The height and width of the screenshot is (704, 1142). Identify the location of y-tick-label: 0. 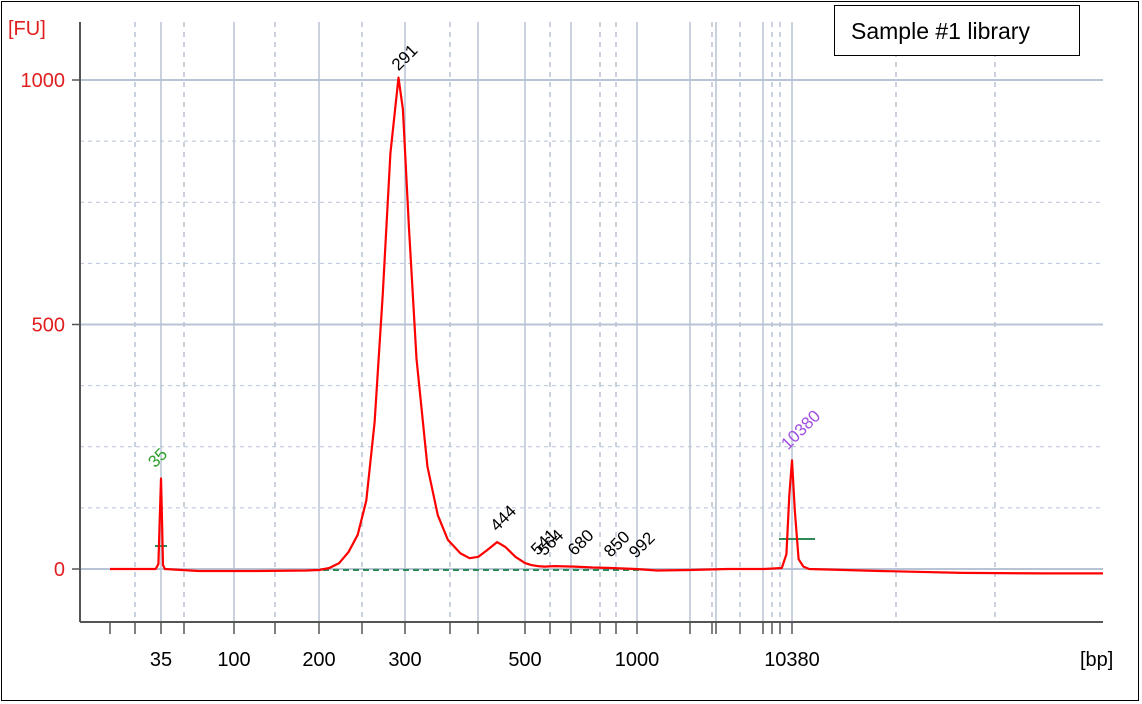
(59, 570).